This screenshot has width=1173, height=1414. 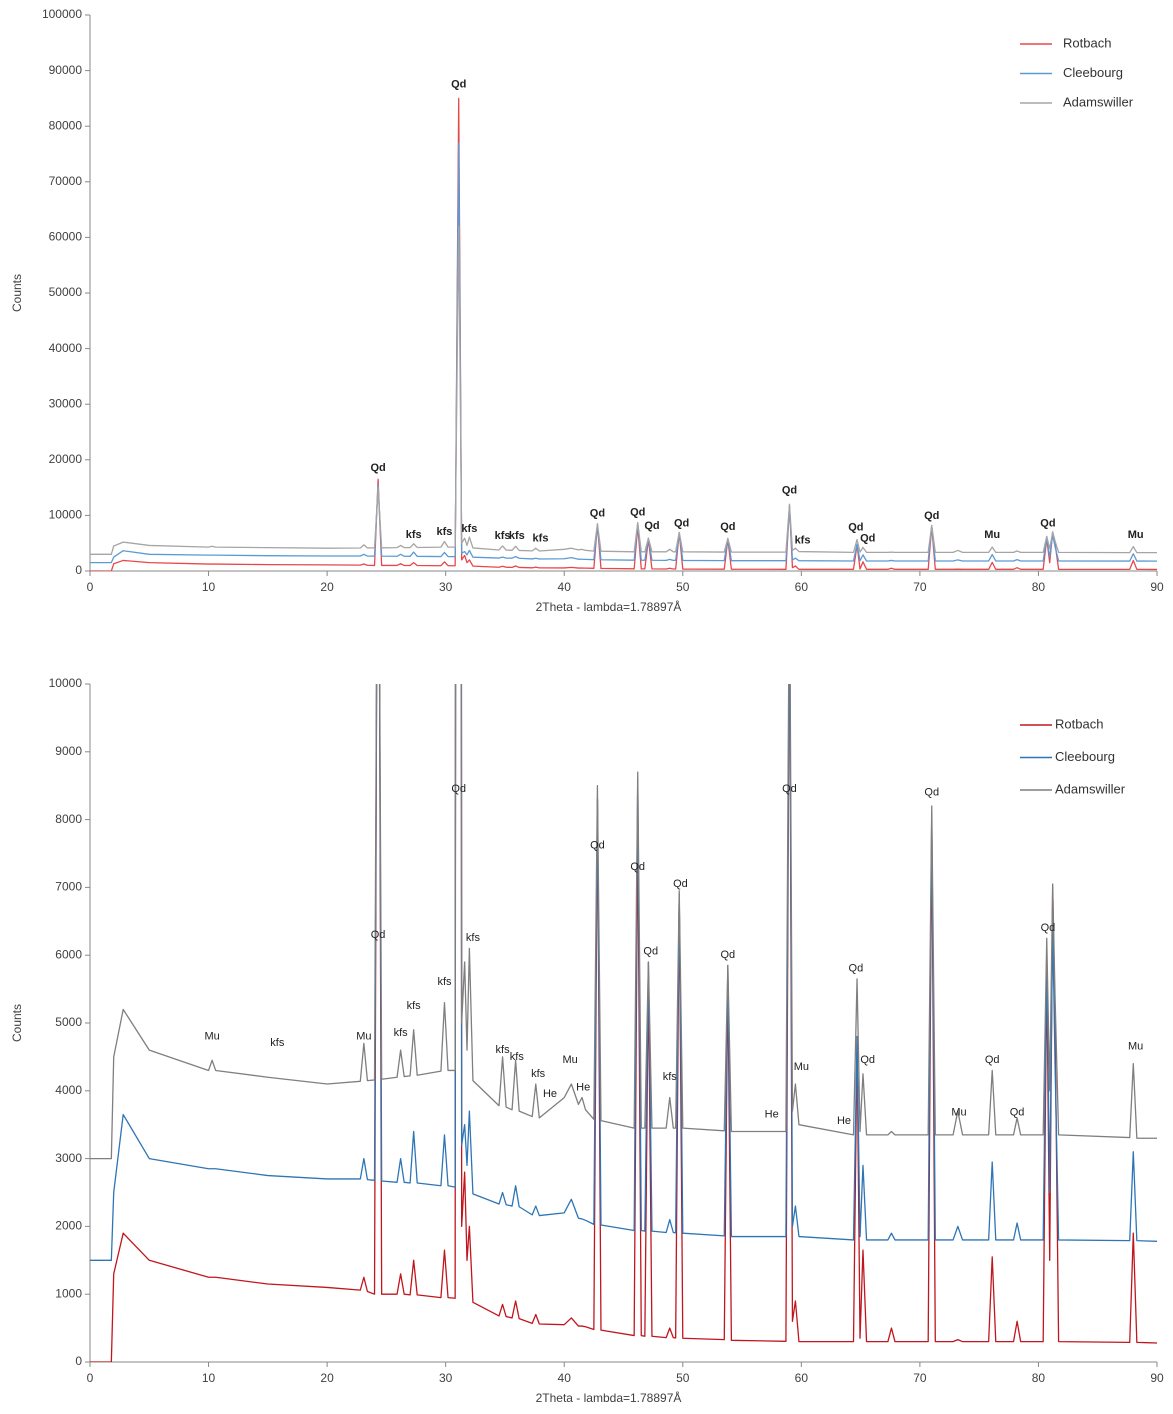 I want to click on x-tick-label: 90, so click(x=1157, y=1378).